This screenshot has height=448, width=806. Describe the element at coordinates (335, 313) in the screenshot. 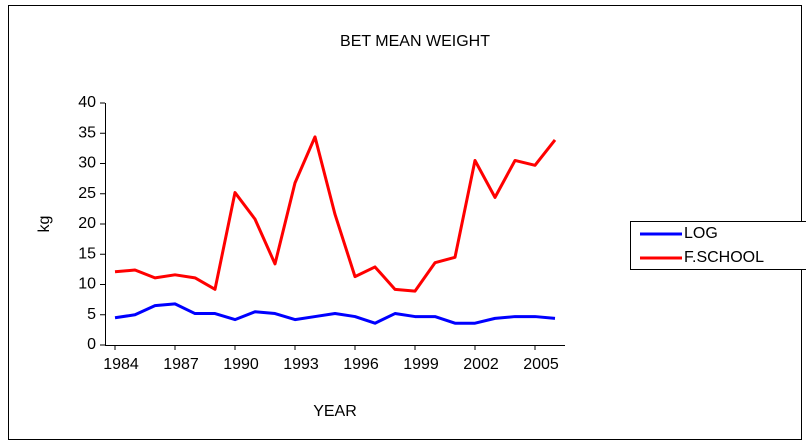

I see `data-line` at that location.